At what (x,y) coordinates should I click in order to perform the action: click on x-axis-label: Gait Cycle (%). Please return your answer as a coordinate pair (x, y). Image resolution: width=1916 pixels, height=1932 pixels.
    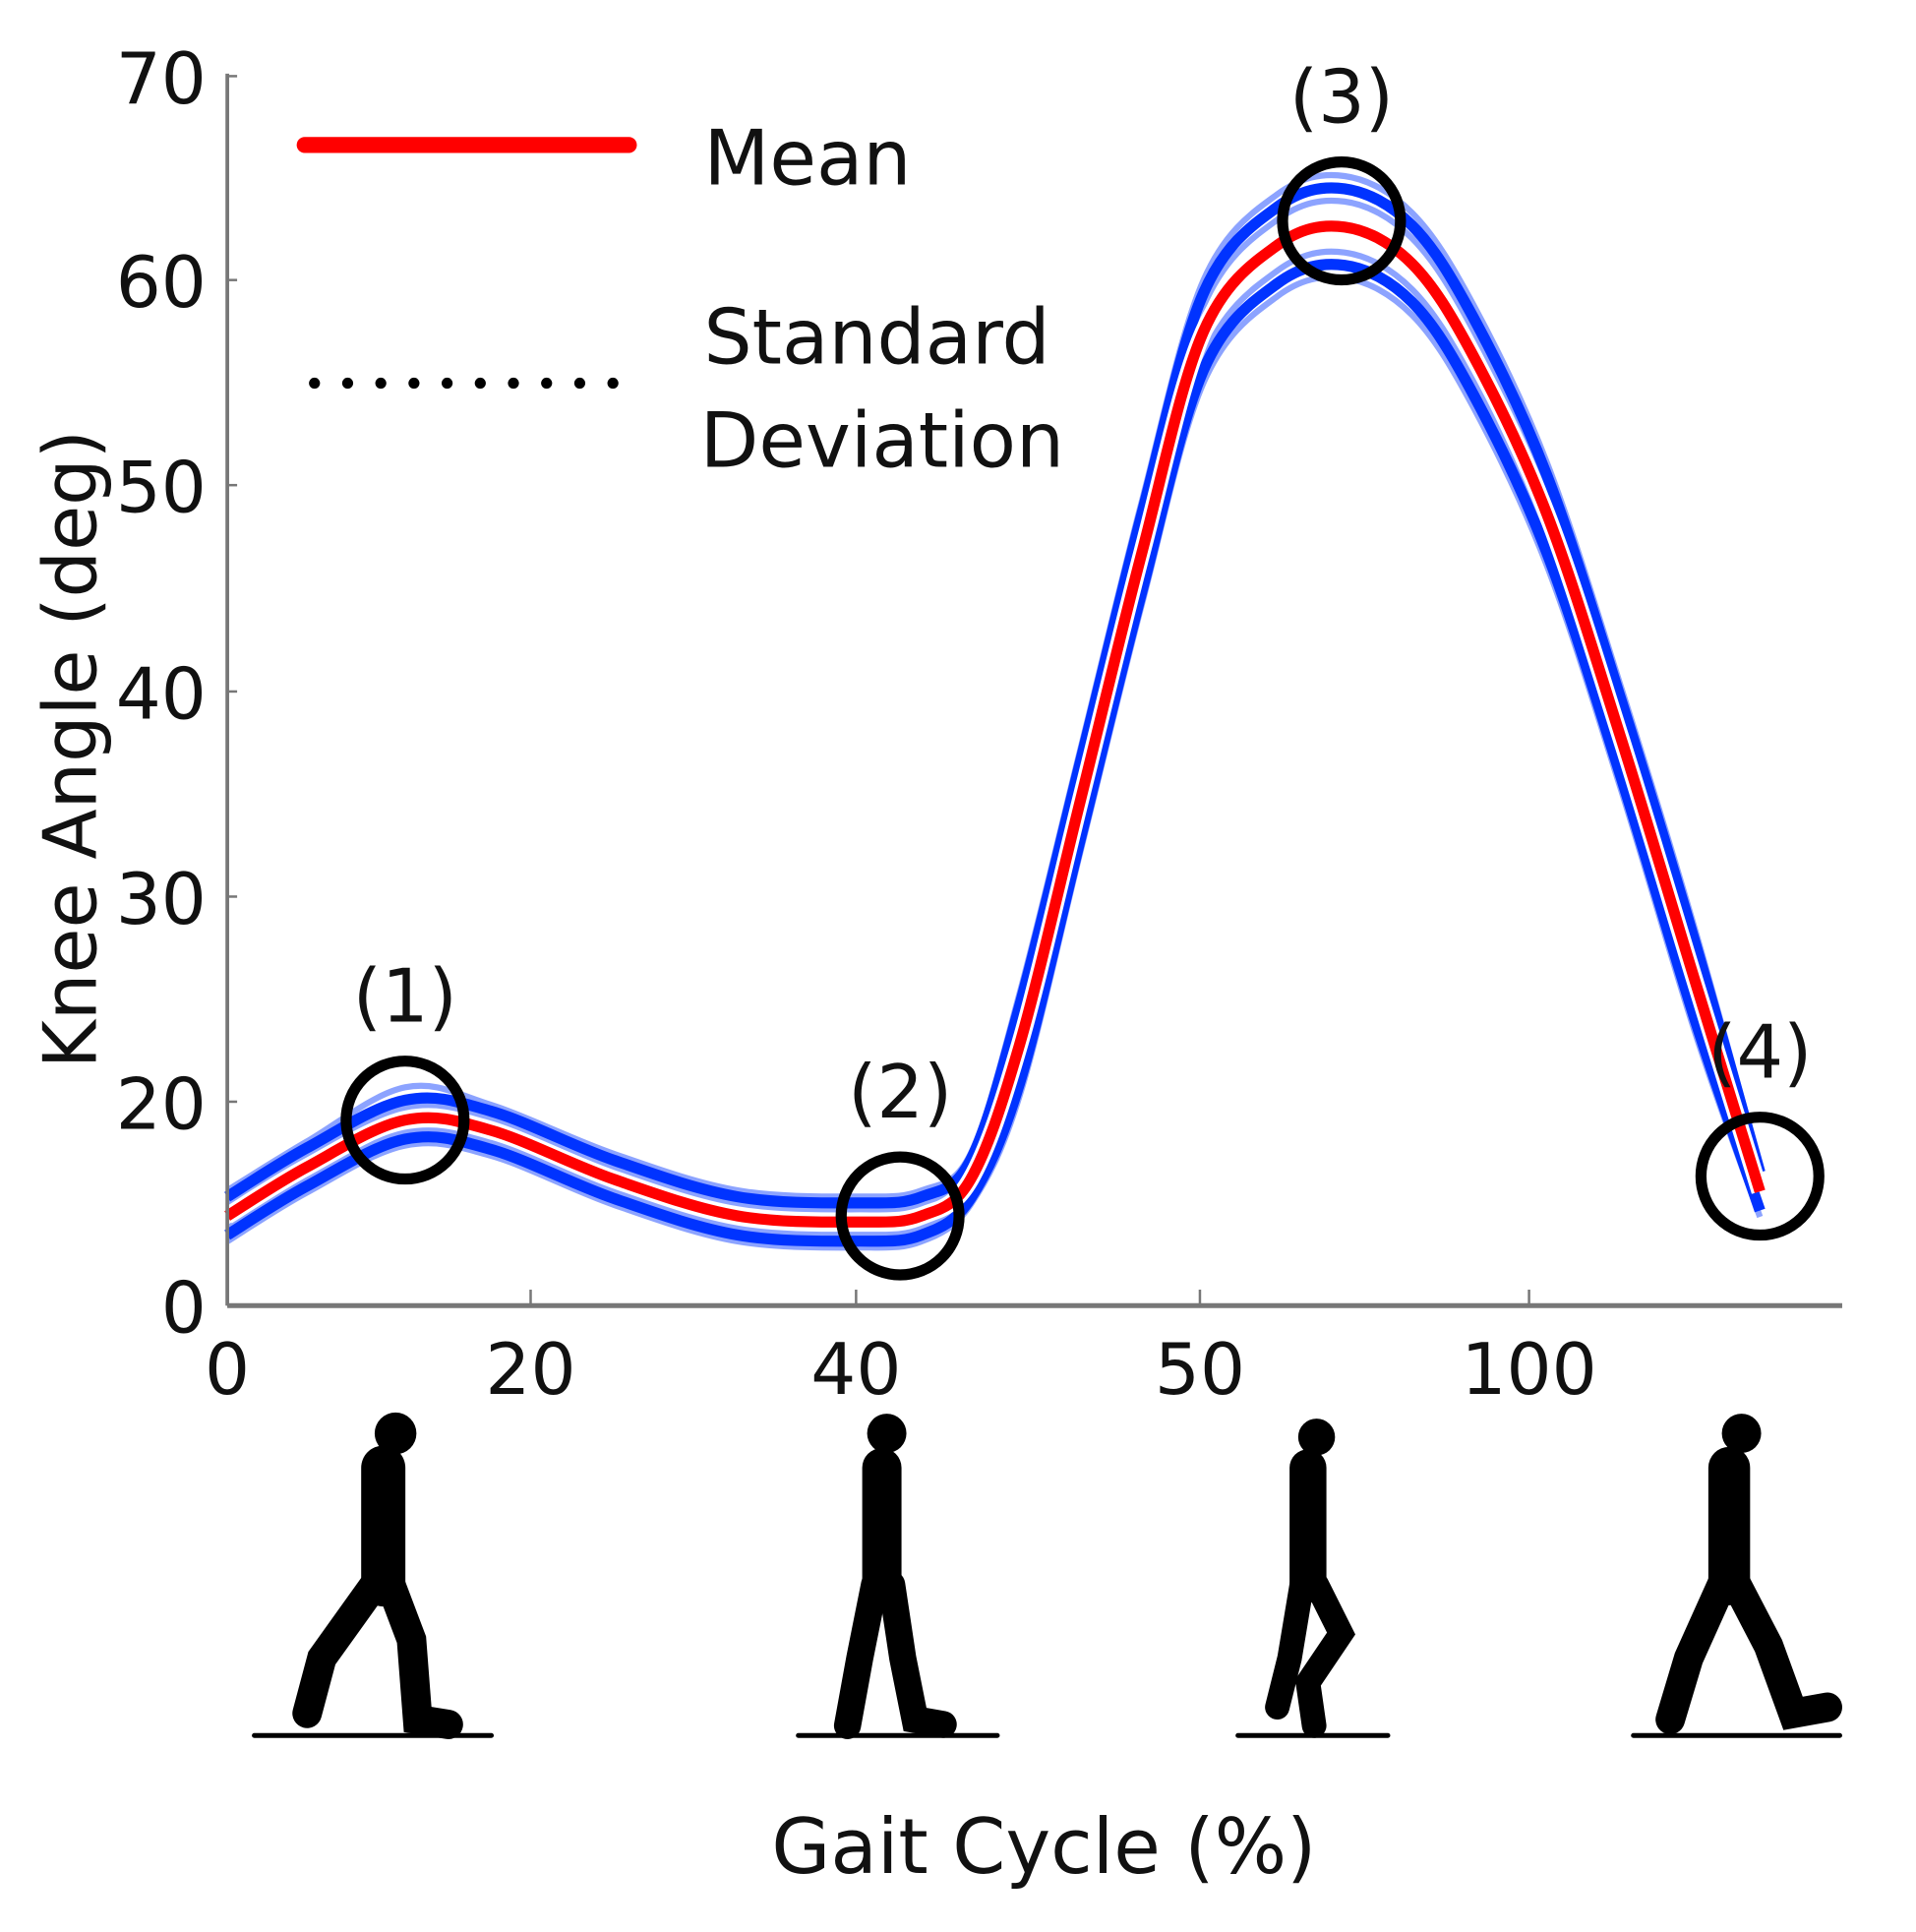
    Looking at the image, I should click on (1043, 1848).